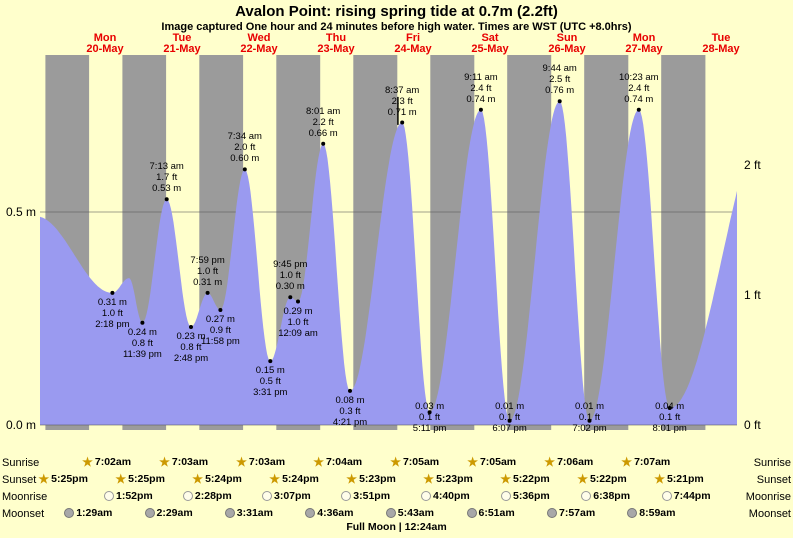 This screenshot has width=793, height=538. Describe the element at coordinates (292, 496) in the screenshot. I see `astro-time: 3:07pm` at that location.